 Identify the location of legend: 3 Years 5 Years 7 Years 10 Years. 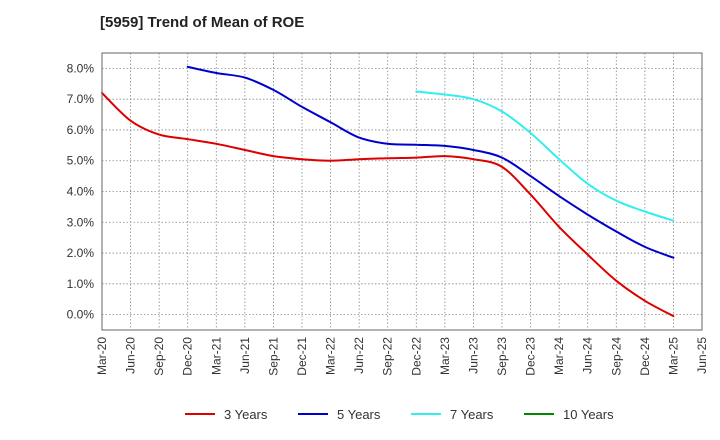
(399, 414).